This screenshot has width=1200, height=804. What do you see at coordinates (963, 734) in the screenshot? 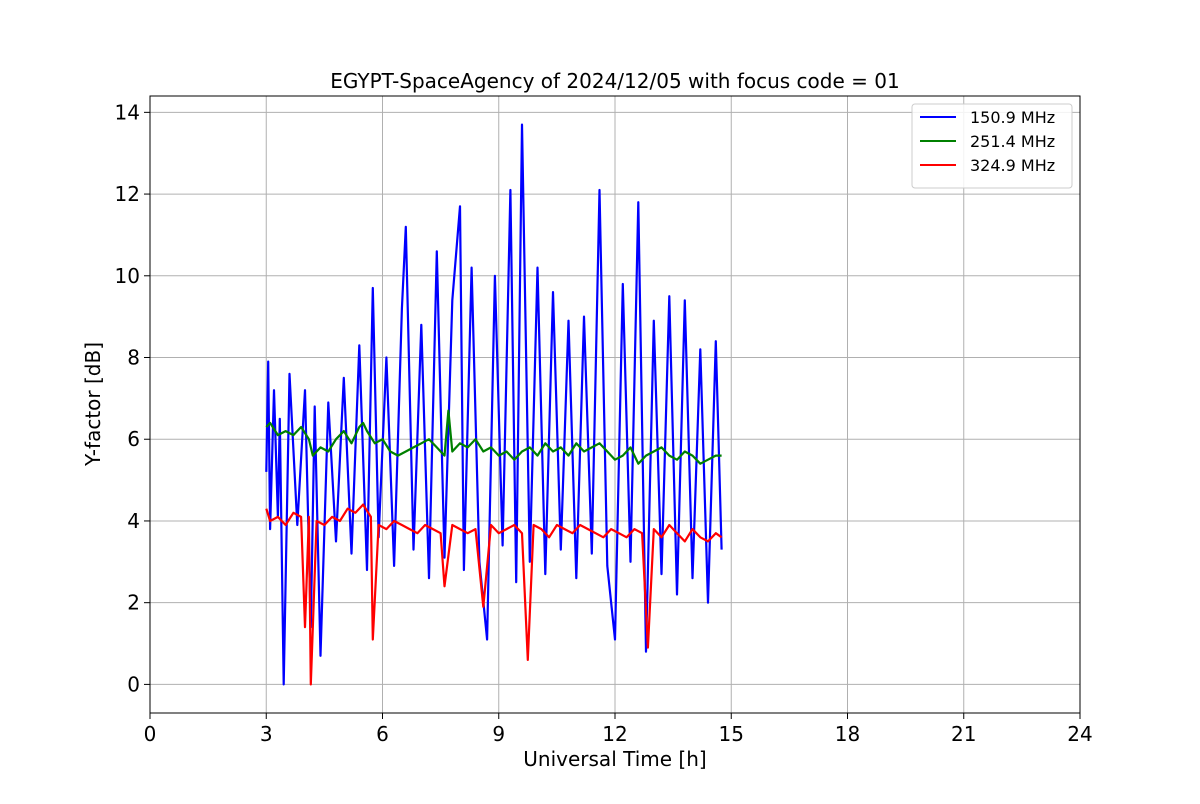
I see `x-tick-label: 21` at bounding box center [963, 734].